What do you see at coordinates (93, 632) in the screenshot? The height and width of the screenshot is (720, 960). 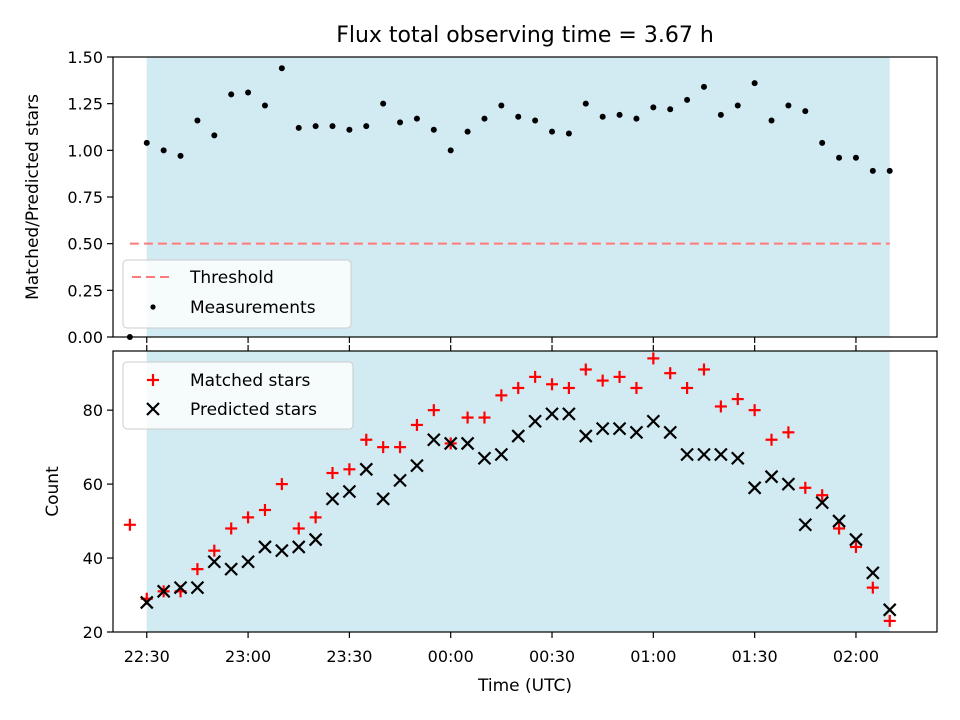 I see `bottom-y-tick-label: 20` at bounding box center [93, 632].